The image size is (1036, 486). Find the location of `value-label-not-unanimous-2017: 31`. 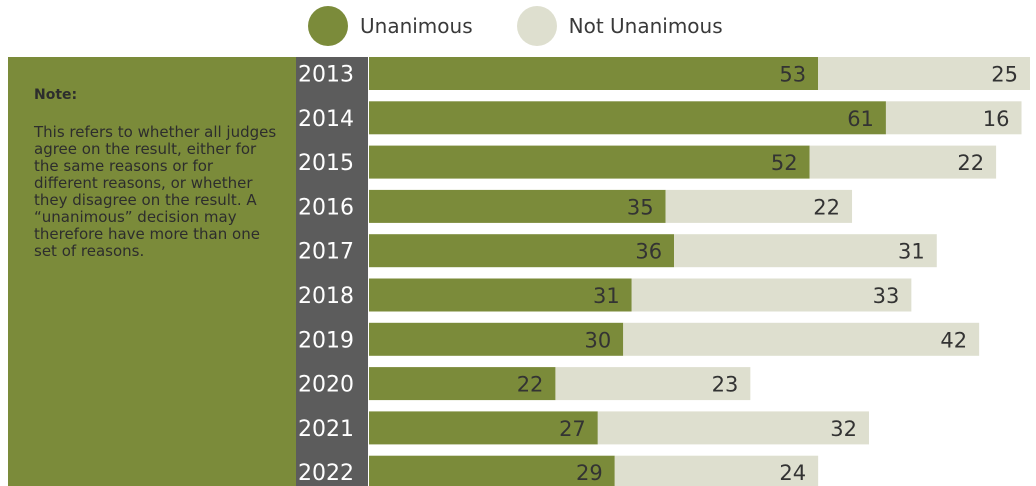

value-label-not-unanimous-2017: 31 is located at coordinates (911, 252).